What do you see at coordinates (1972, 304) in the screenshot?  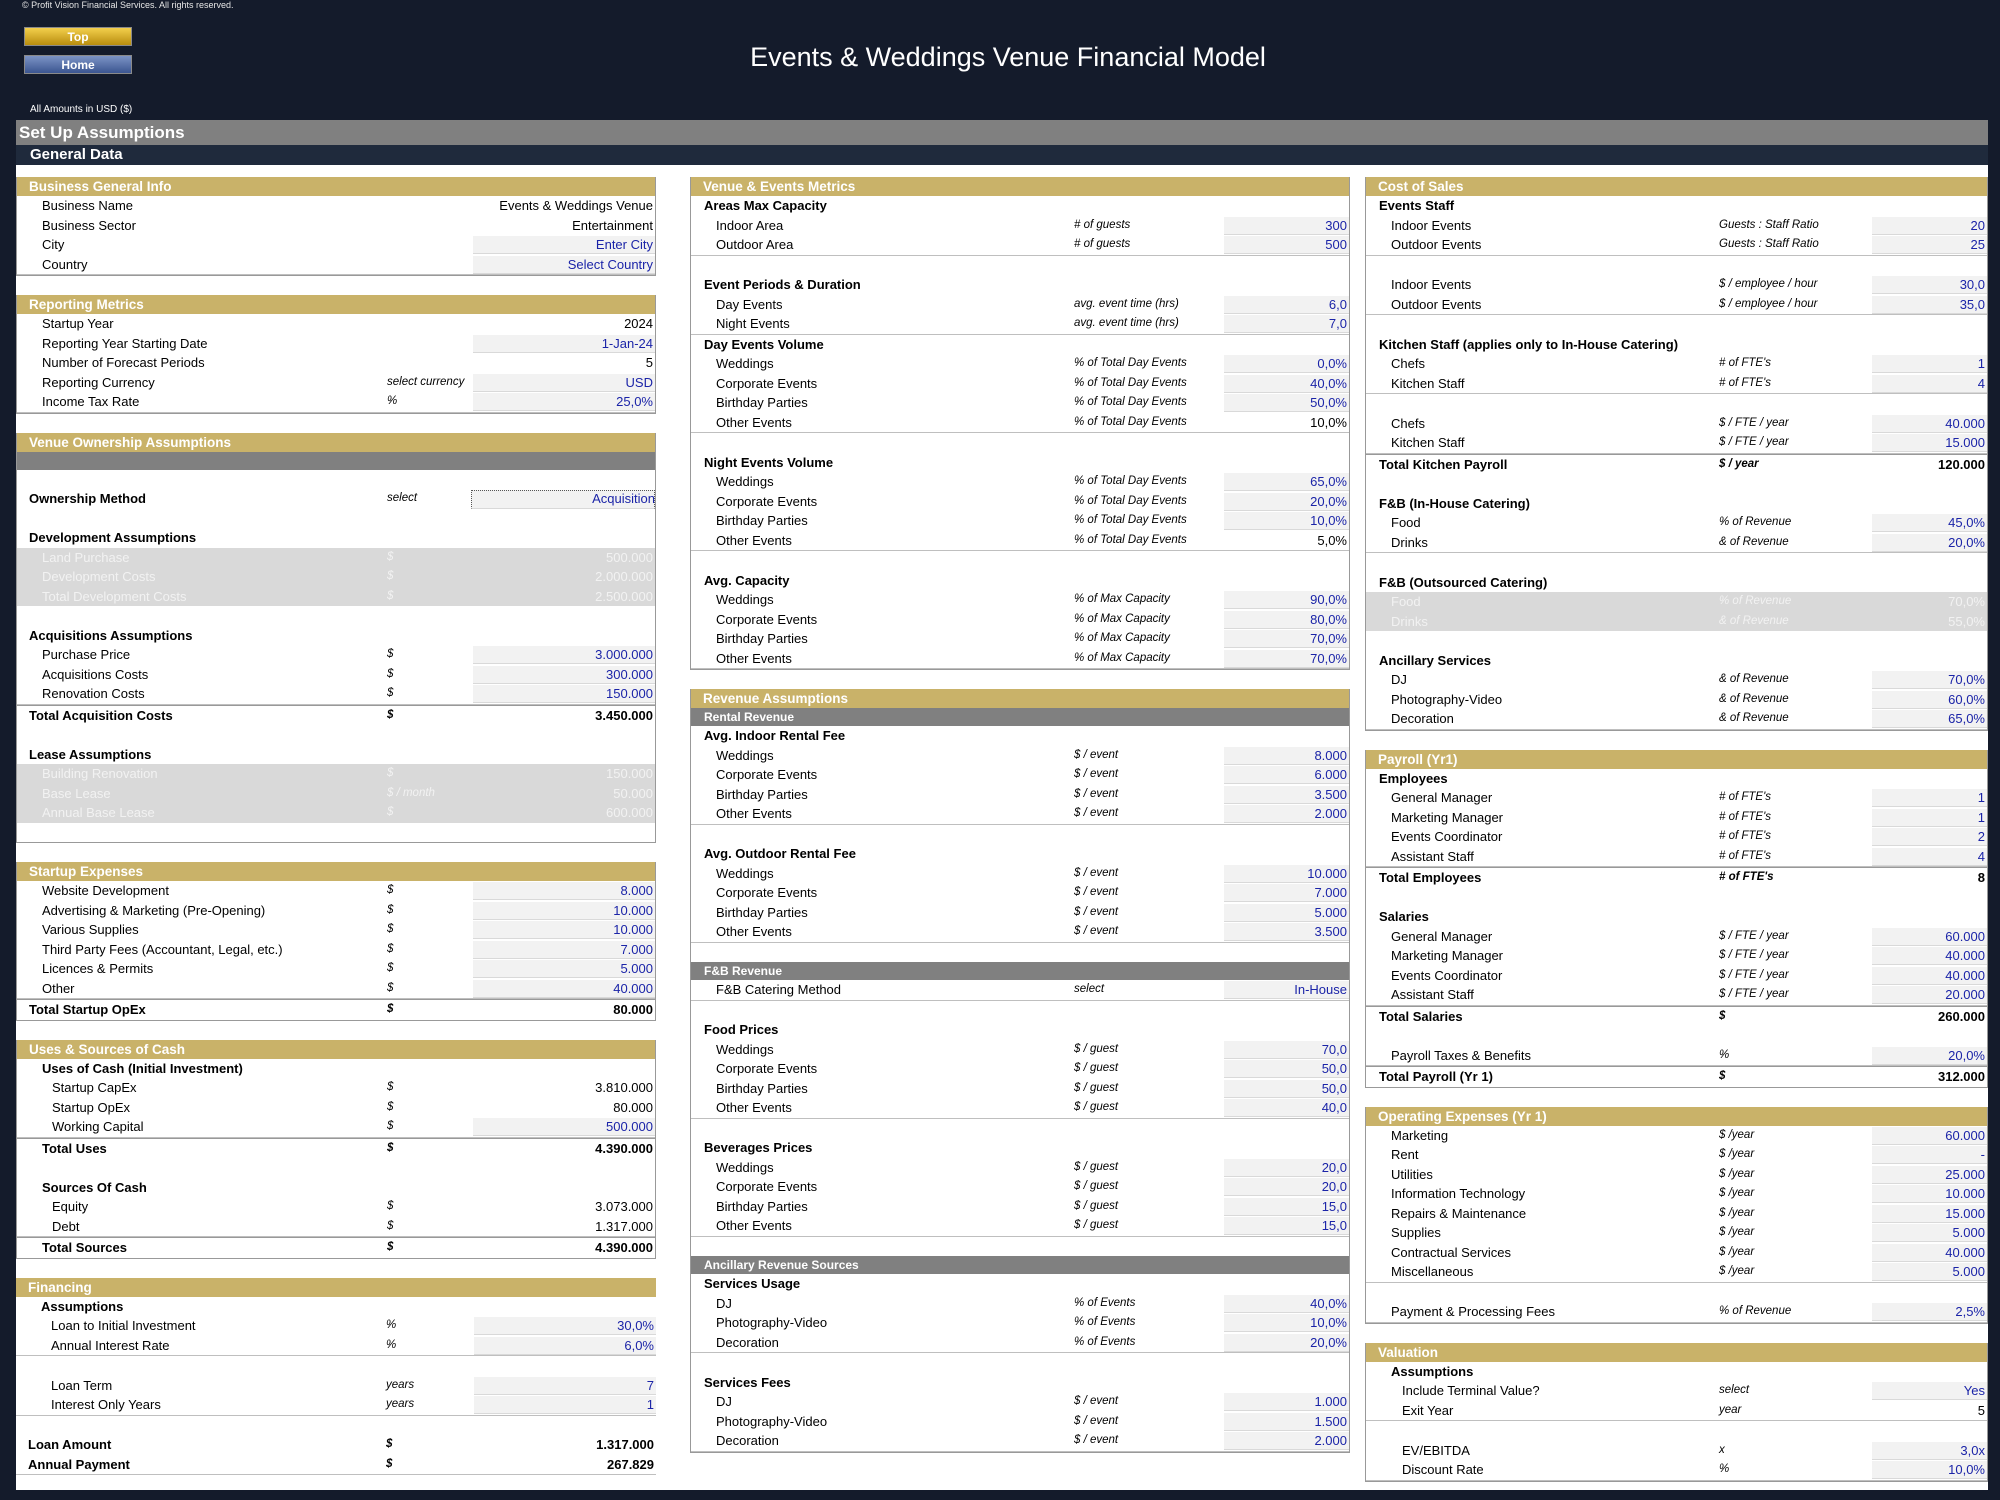 I see `input-value: 35,0` at bounding box center [1972, 304].